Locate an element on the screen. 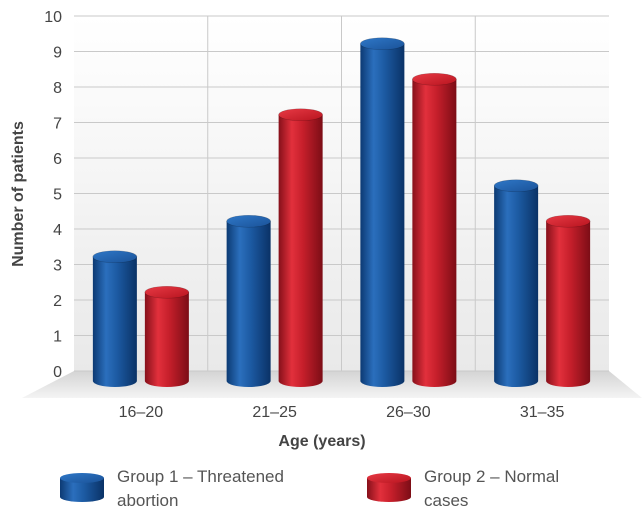 The width and height of the screenshot is (644, 515). y-axis-title: Number of patients is located at coordinates (18, 194).